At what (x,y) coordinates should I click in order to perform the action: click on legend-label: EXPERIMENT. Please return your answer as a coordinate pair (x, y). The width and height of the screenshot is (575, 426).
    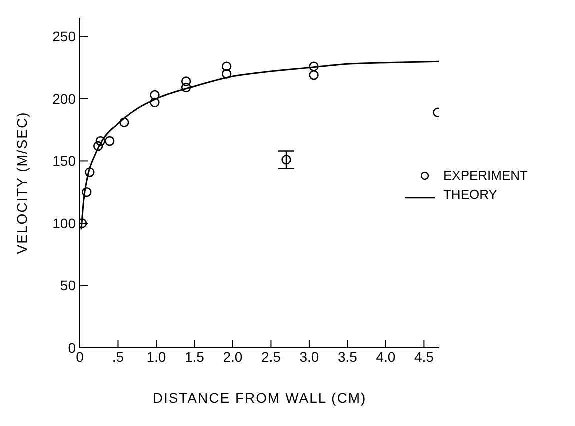
    Looking at the image, I should click on (485, 175).